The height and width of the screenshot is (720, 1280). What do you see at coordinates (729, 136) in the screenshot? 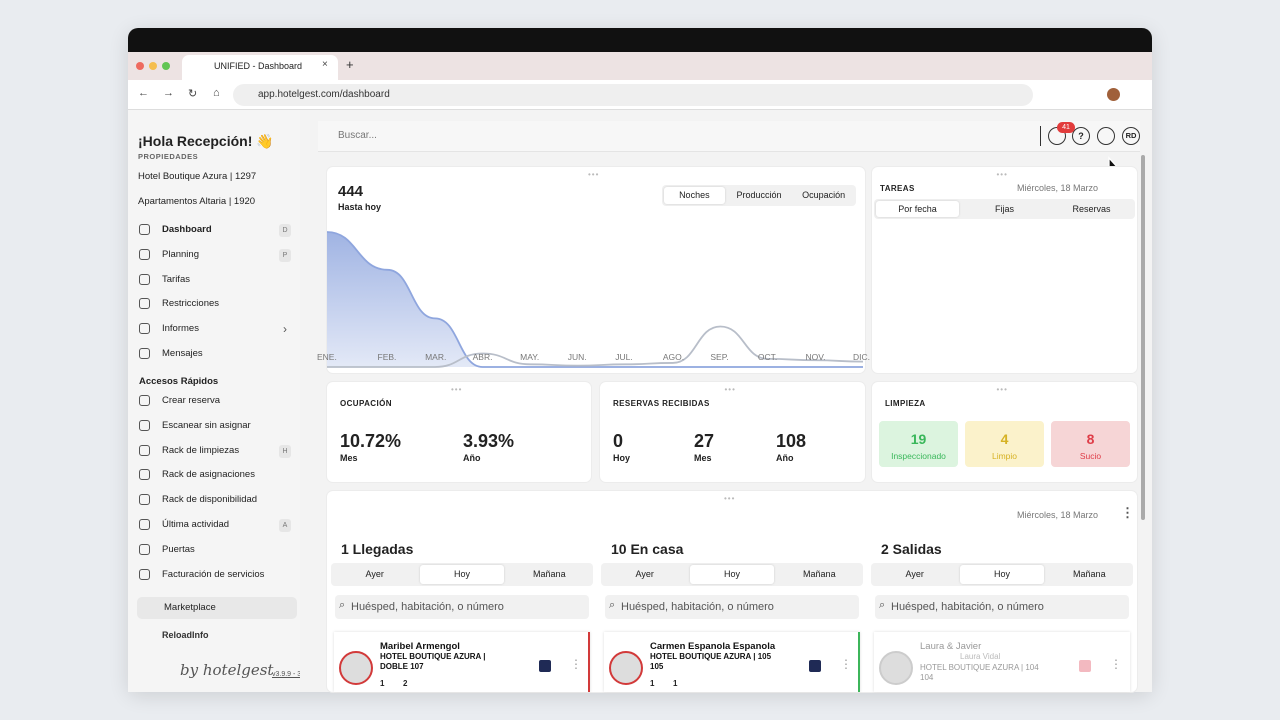
I see `search-bar` at bounding box center [729, 136].